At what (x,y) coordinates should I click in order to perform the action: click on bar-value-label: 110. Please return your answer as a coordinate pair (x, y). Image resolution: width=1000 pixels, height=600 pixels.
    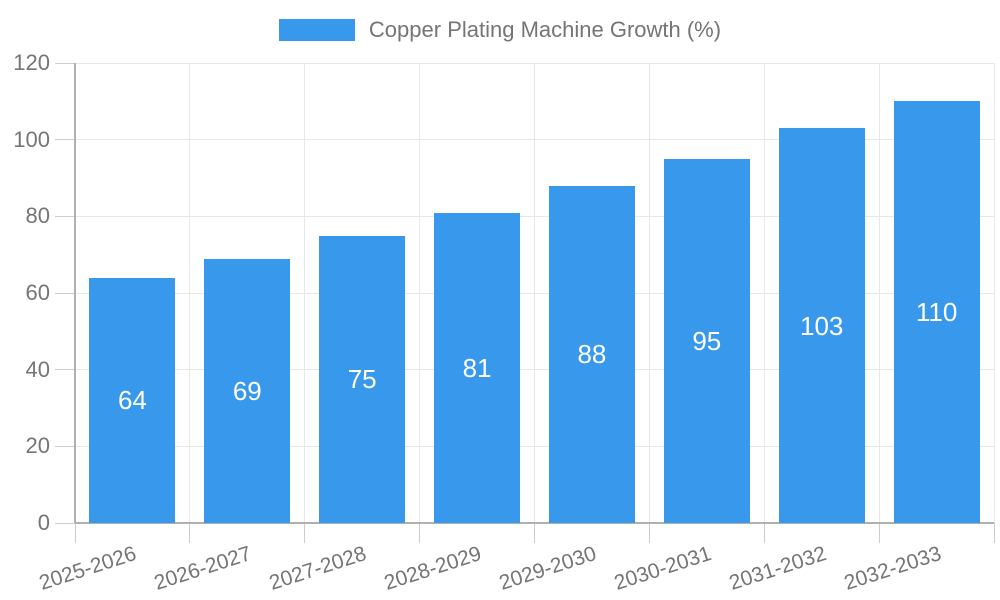
    Looking at the image, I should click on (936, 312).